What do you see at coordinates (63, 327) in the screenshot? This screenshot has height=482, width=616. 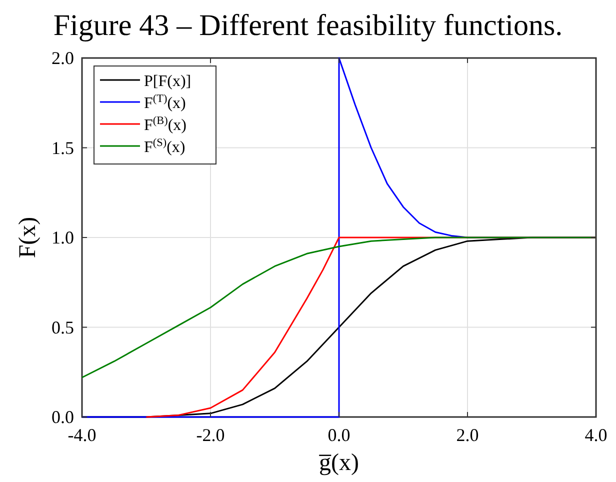 I see `y-tick-label: 0.5` at bounding box center [63, 327].